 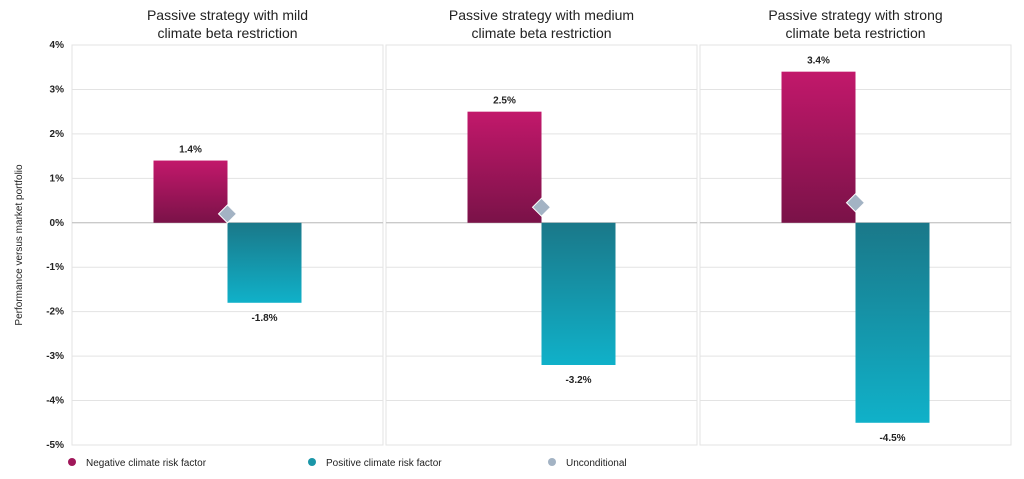 I want to click on legend-label: Positive climate risk factor, so click(x=384, y=463).